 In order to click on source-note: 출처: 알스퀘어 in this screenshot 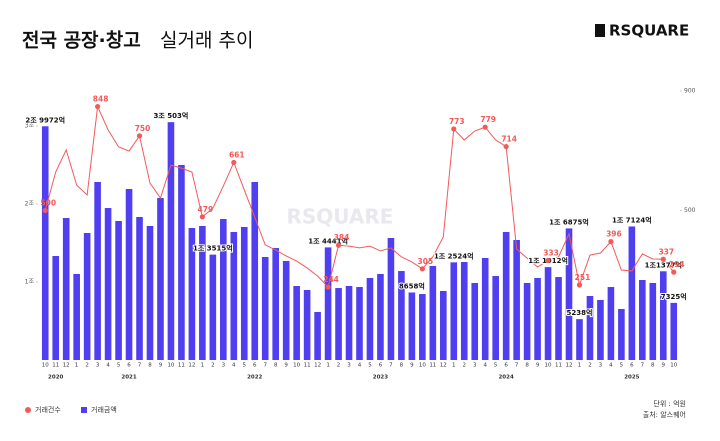, I will do `click(664, 414)`.